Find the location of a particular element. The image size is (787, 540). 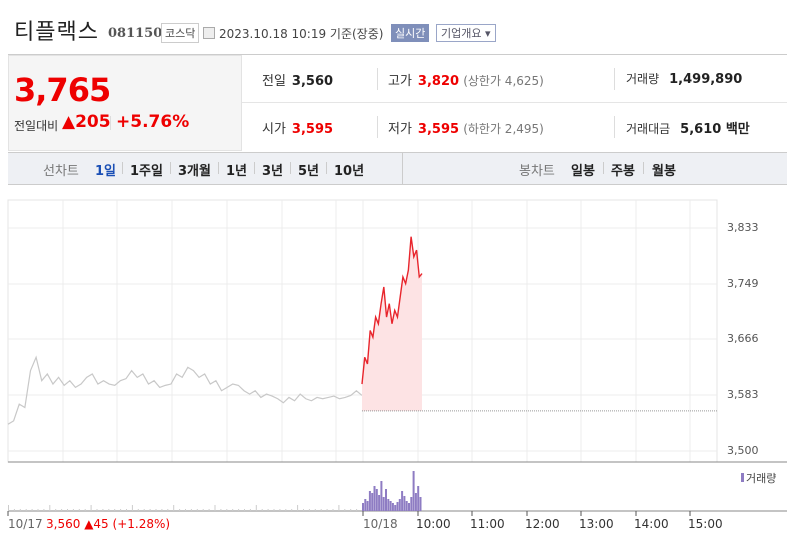

today-price-line is located at coordinates (392, 310).